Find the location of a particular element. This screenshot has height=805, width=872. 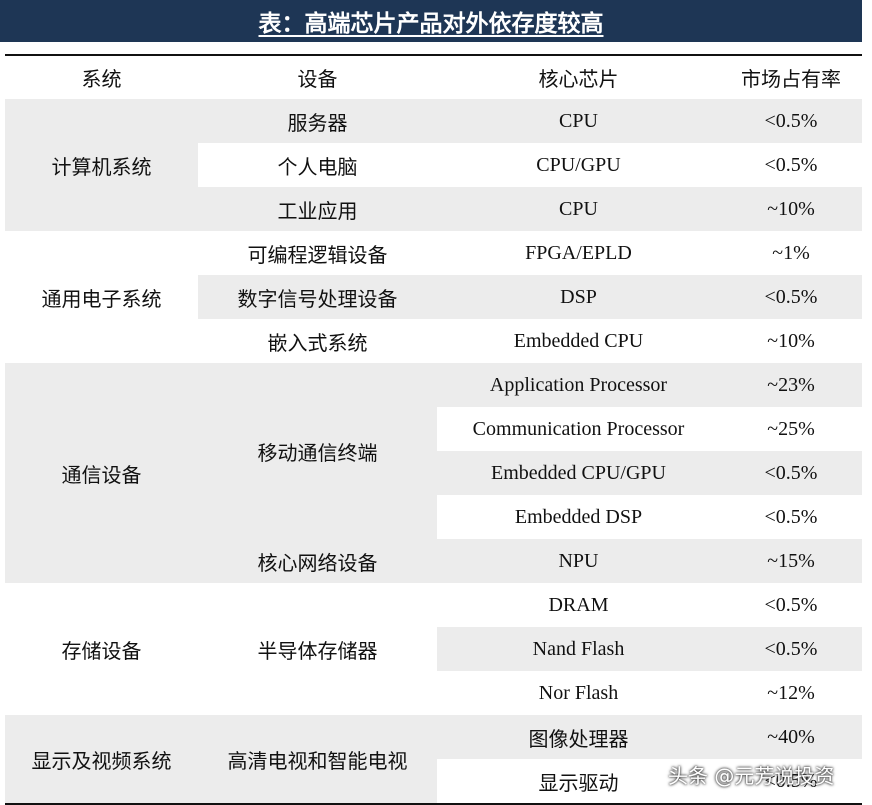

table-row: Communication Processor ~25% is located at coordinates (433, 429).